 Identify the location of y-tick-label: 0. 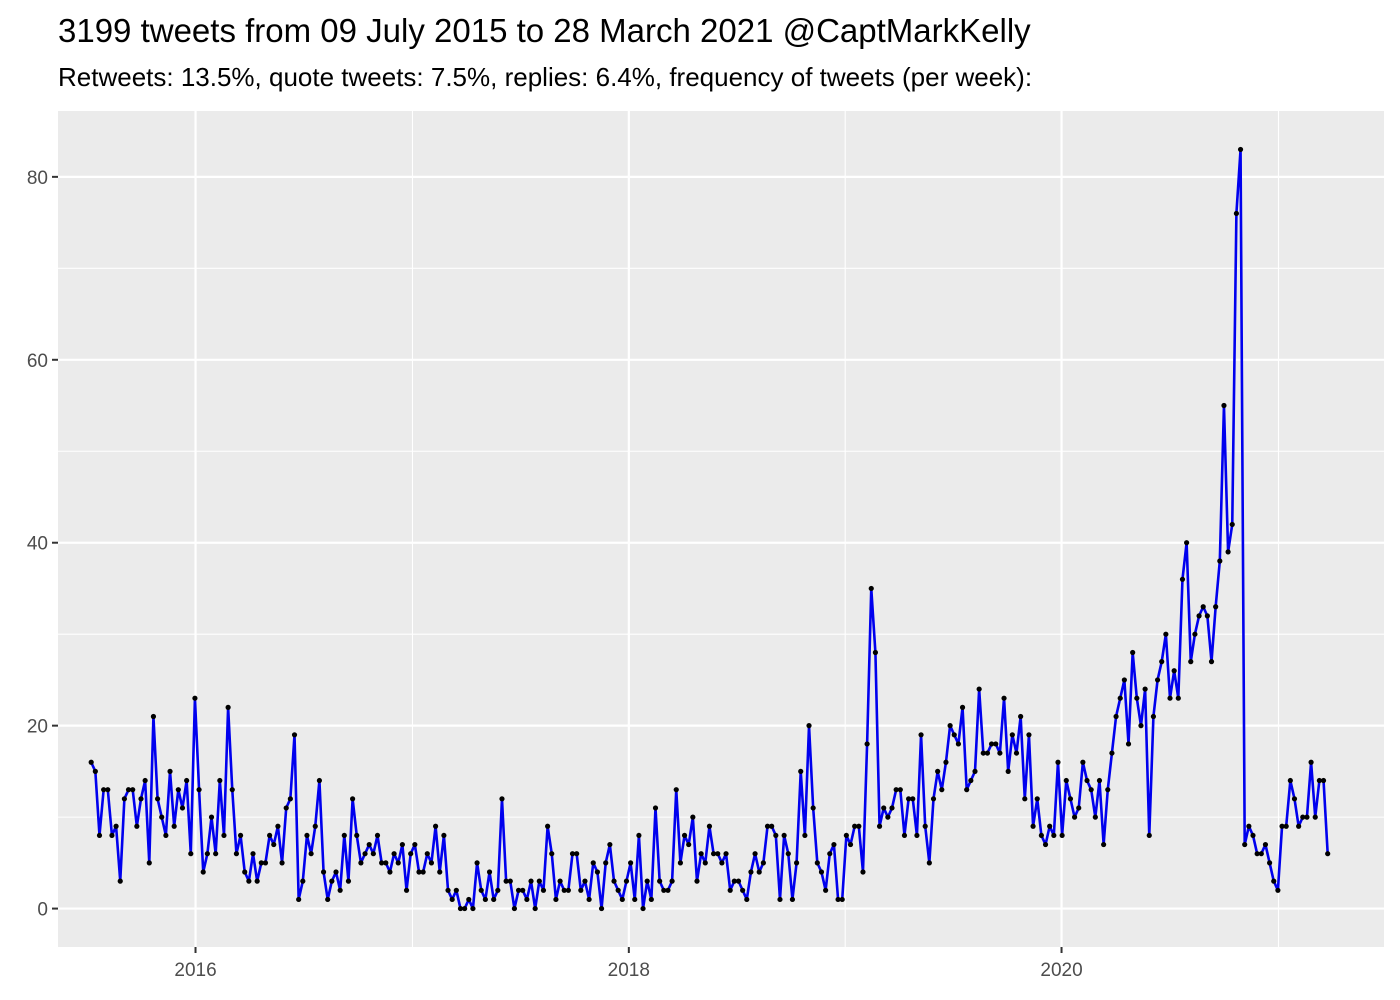
(42, 910).